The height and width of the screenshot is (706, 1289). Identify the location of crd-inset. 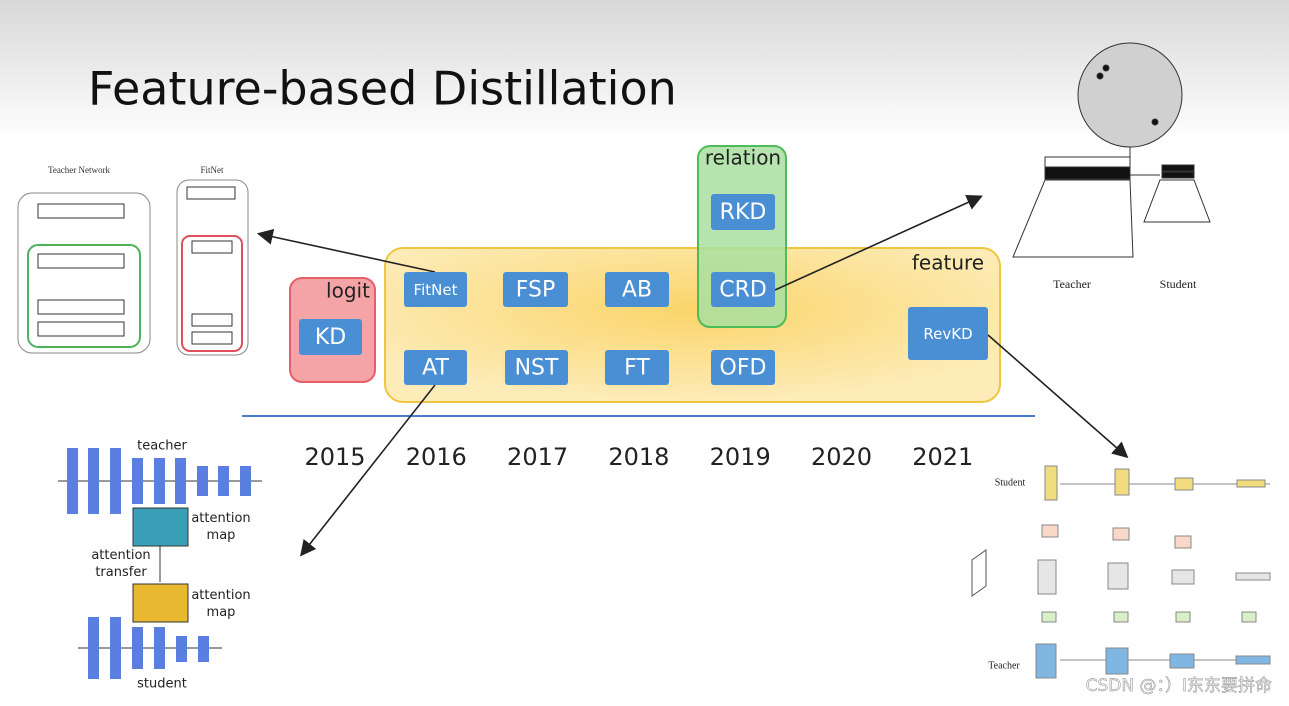
(1111, 150).